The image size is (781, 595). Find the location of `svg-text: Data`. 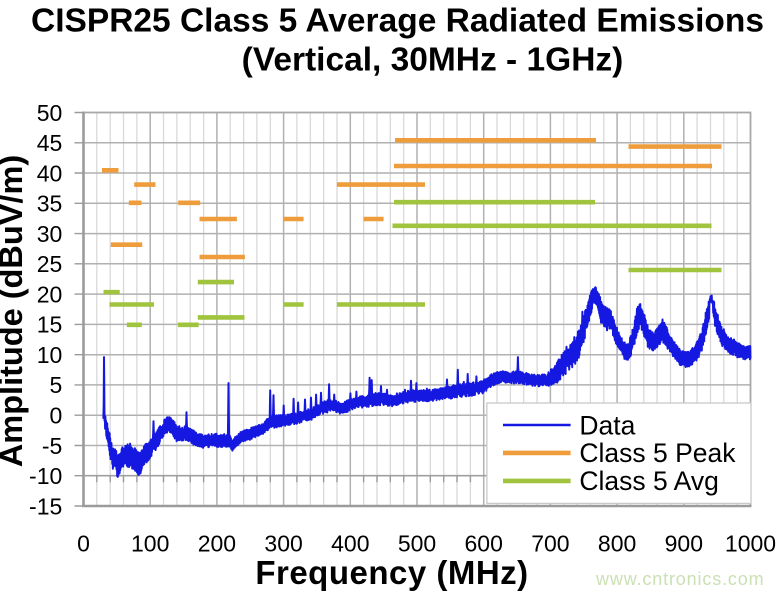

svg-text: Data is located at coordinates (607, 425).